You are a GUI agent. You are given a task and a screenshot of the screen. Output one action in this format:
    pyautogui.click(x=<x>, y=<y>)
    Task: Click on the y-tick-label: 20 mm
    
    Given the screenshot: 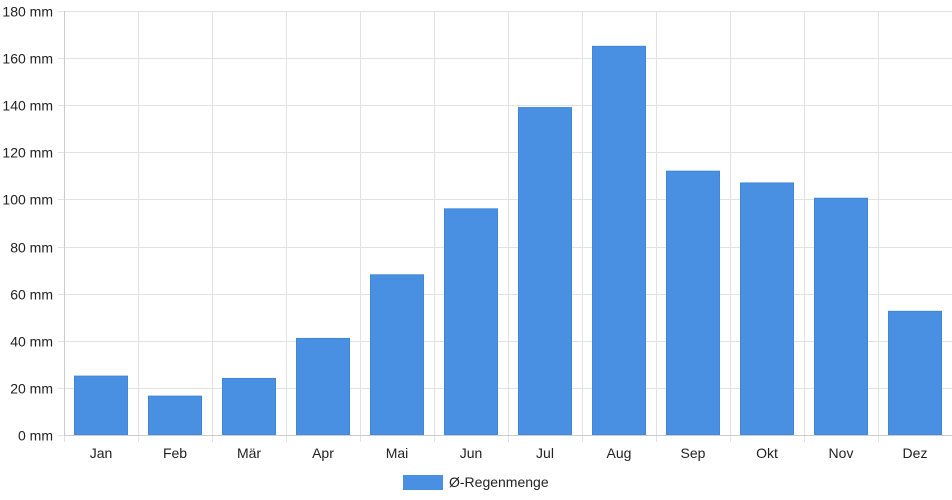 What is the action you would take?
    pyautogui.click(x=31, y=389)
    